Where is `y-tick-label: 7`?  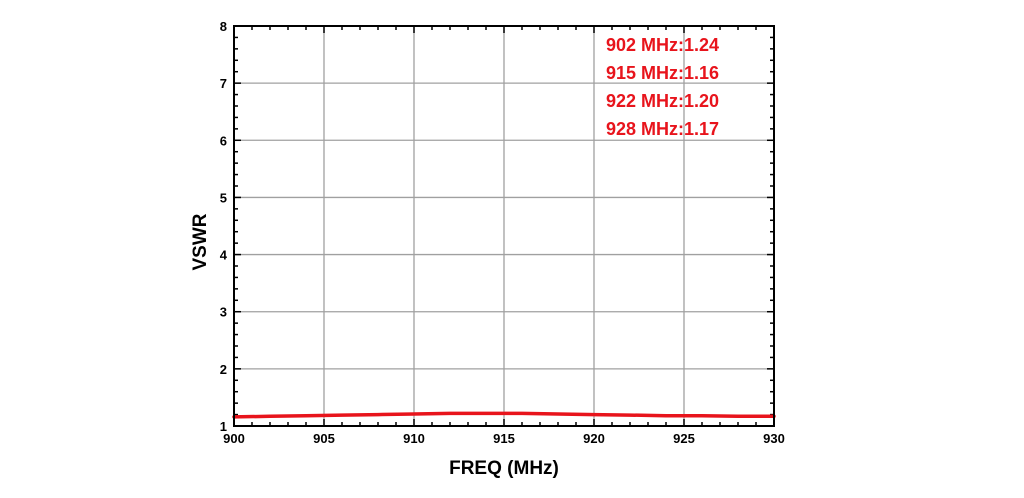
y-tick-label: 7 is located at coordinates (223, 83).